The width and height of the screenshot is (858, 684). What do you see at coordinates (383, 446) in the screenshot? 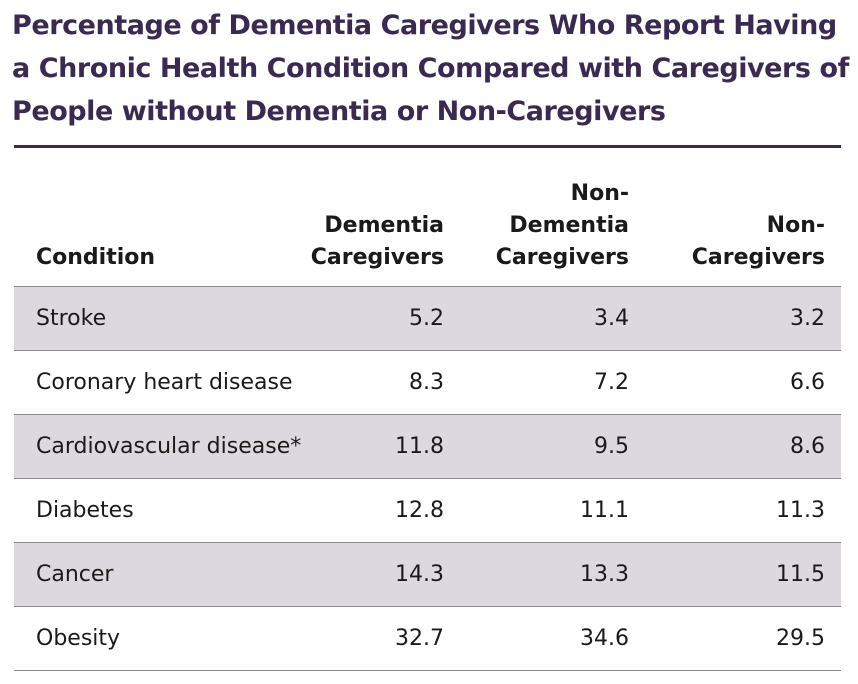
I see `row-dementia-value: 11.8` at bounding box center [383, 446].